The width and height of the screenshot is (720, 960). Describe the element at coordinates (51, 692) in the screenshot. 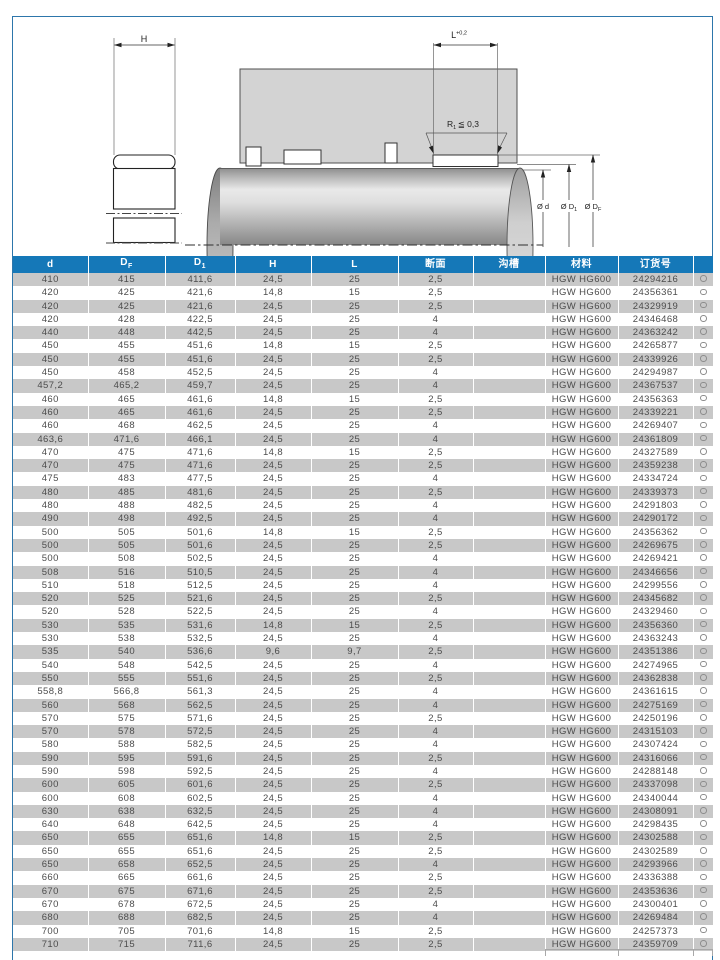

I see `cell-d: 558,8` at that location.